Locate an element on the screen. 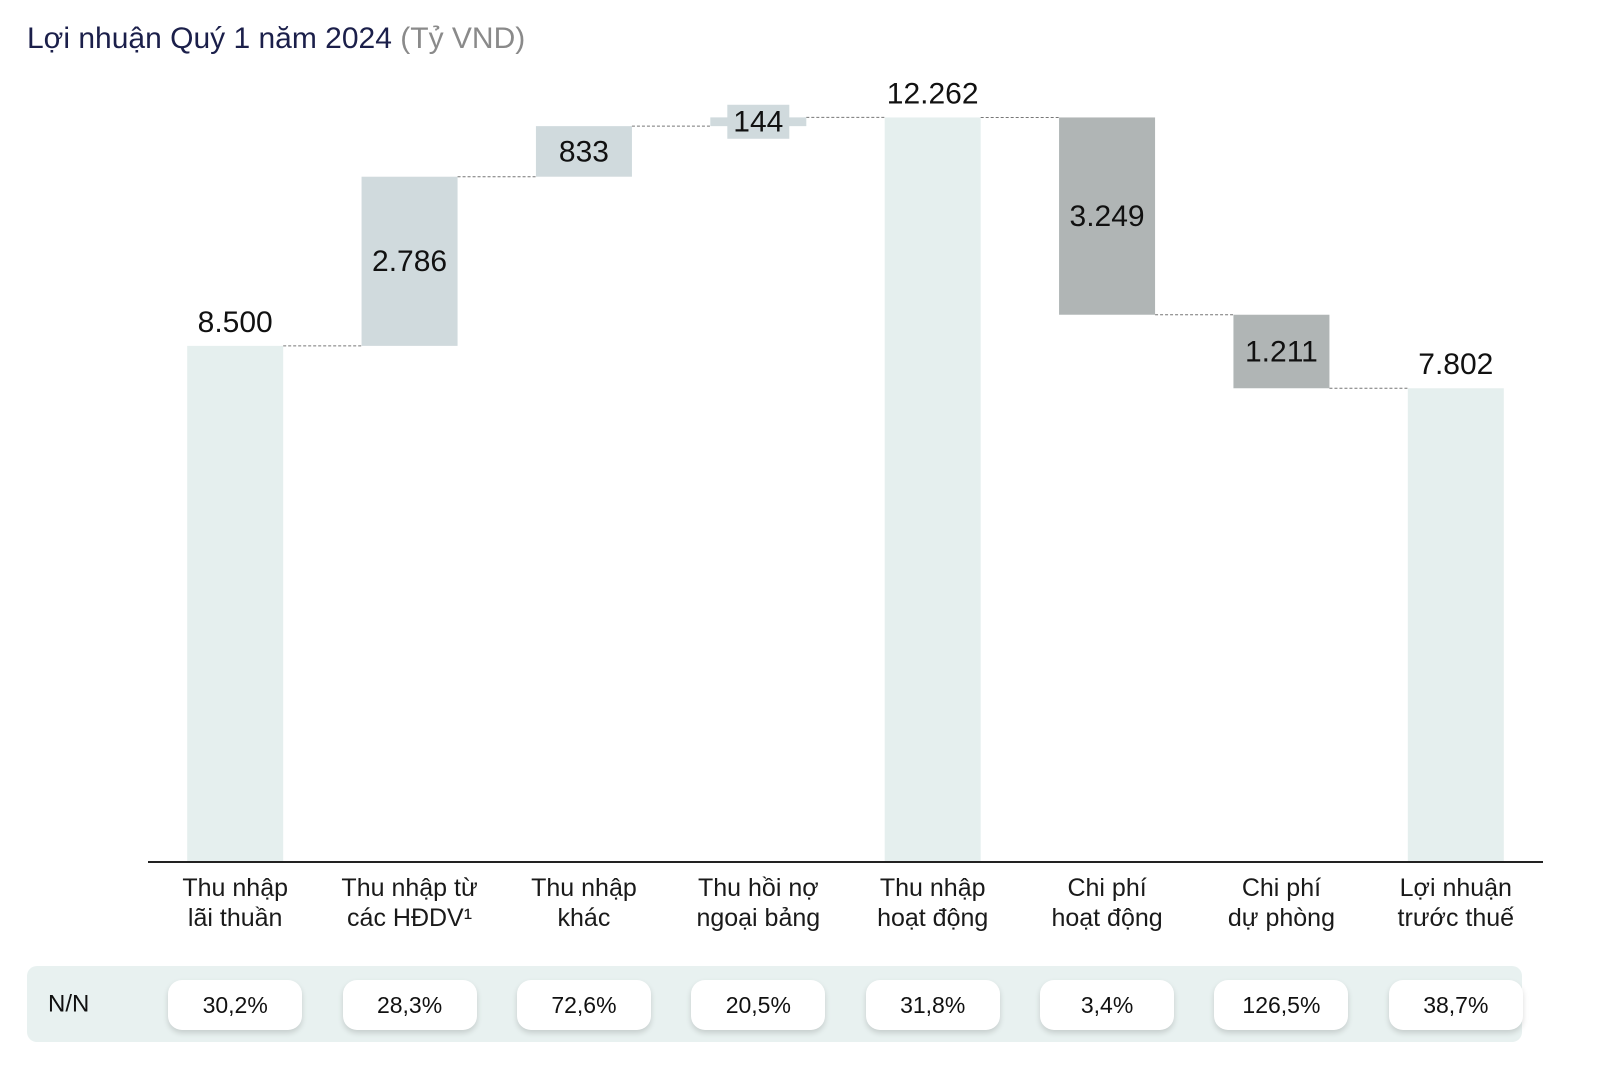 This screenshot has height=1077, width=1600. chart-title: Lợi nhuận Quý 1 năm 2024 (Tỷ VND) is located at coordinates (276, 38).